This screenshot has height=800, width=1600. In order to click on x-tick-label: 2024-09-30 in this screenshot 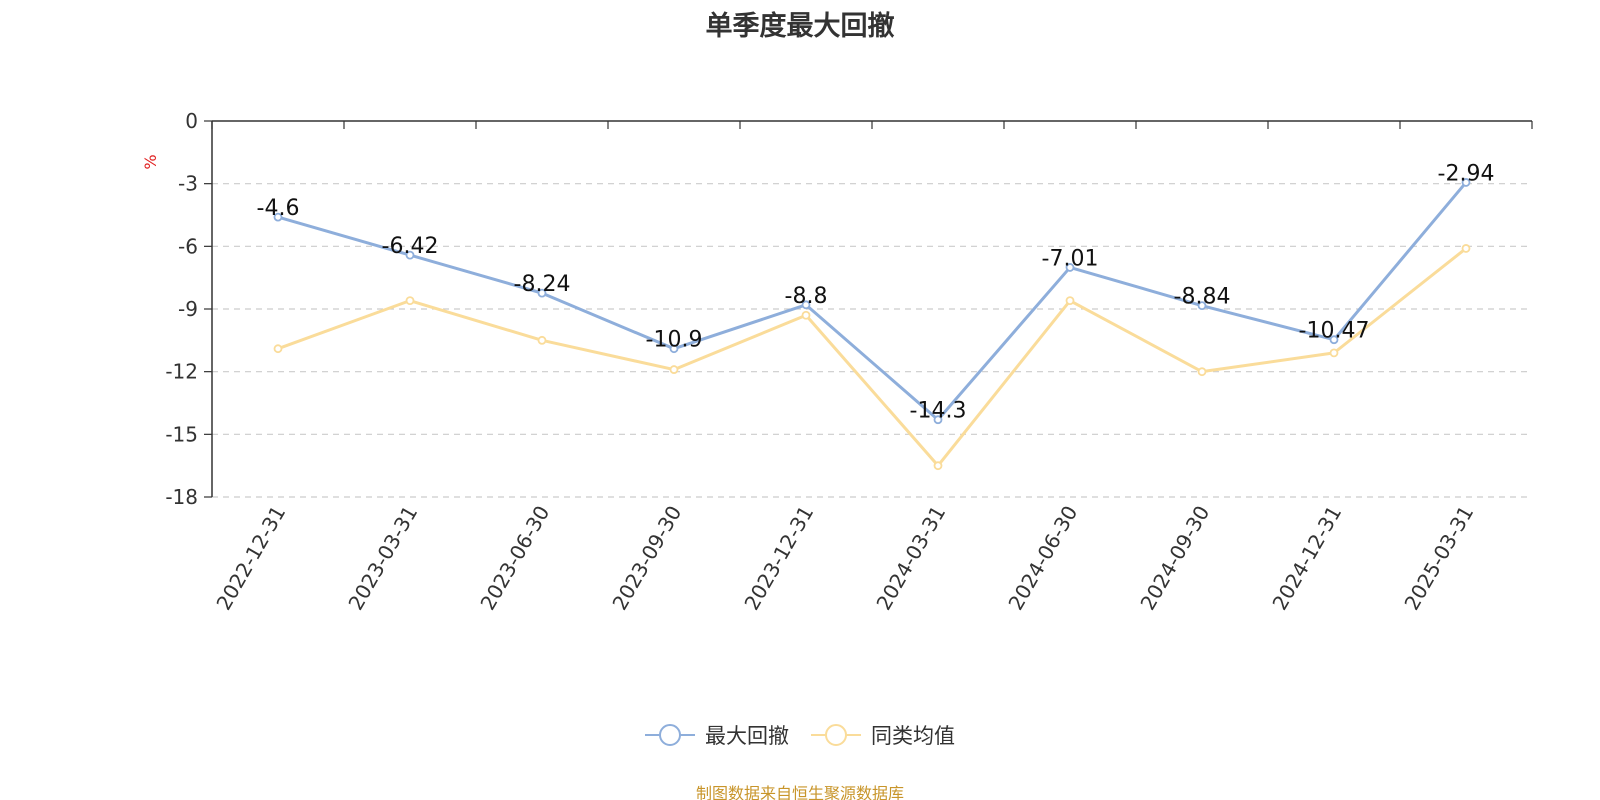, I will do `click(1174, 558)`.